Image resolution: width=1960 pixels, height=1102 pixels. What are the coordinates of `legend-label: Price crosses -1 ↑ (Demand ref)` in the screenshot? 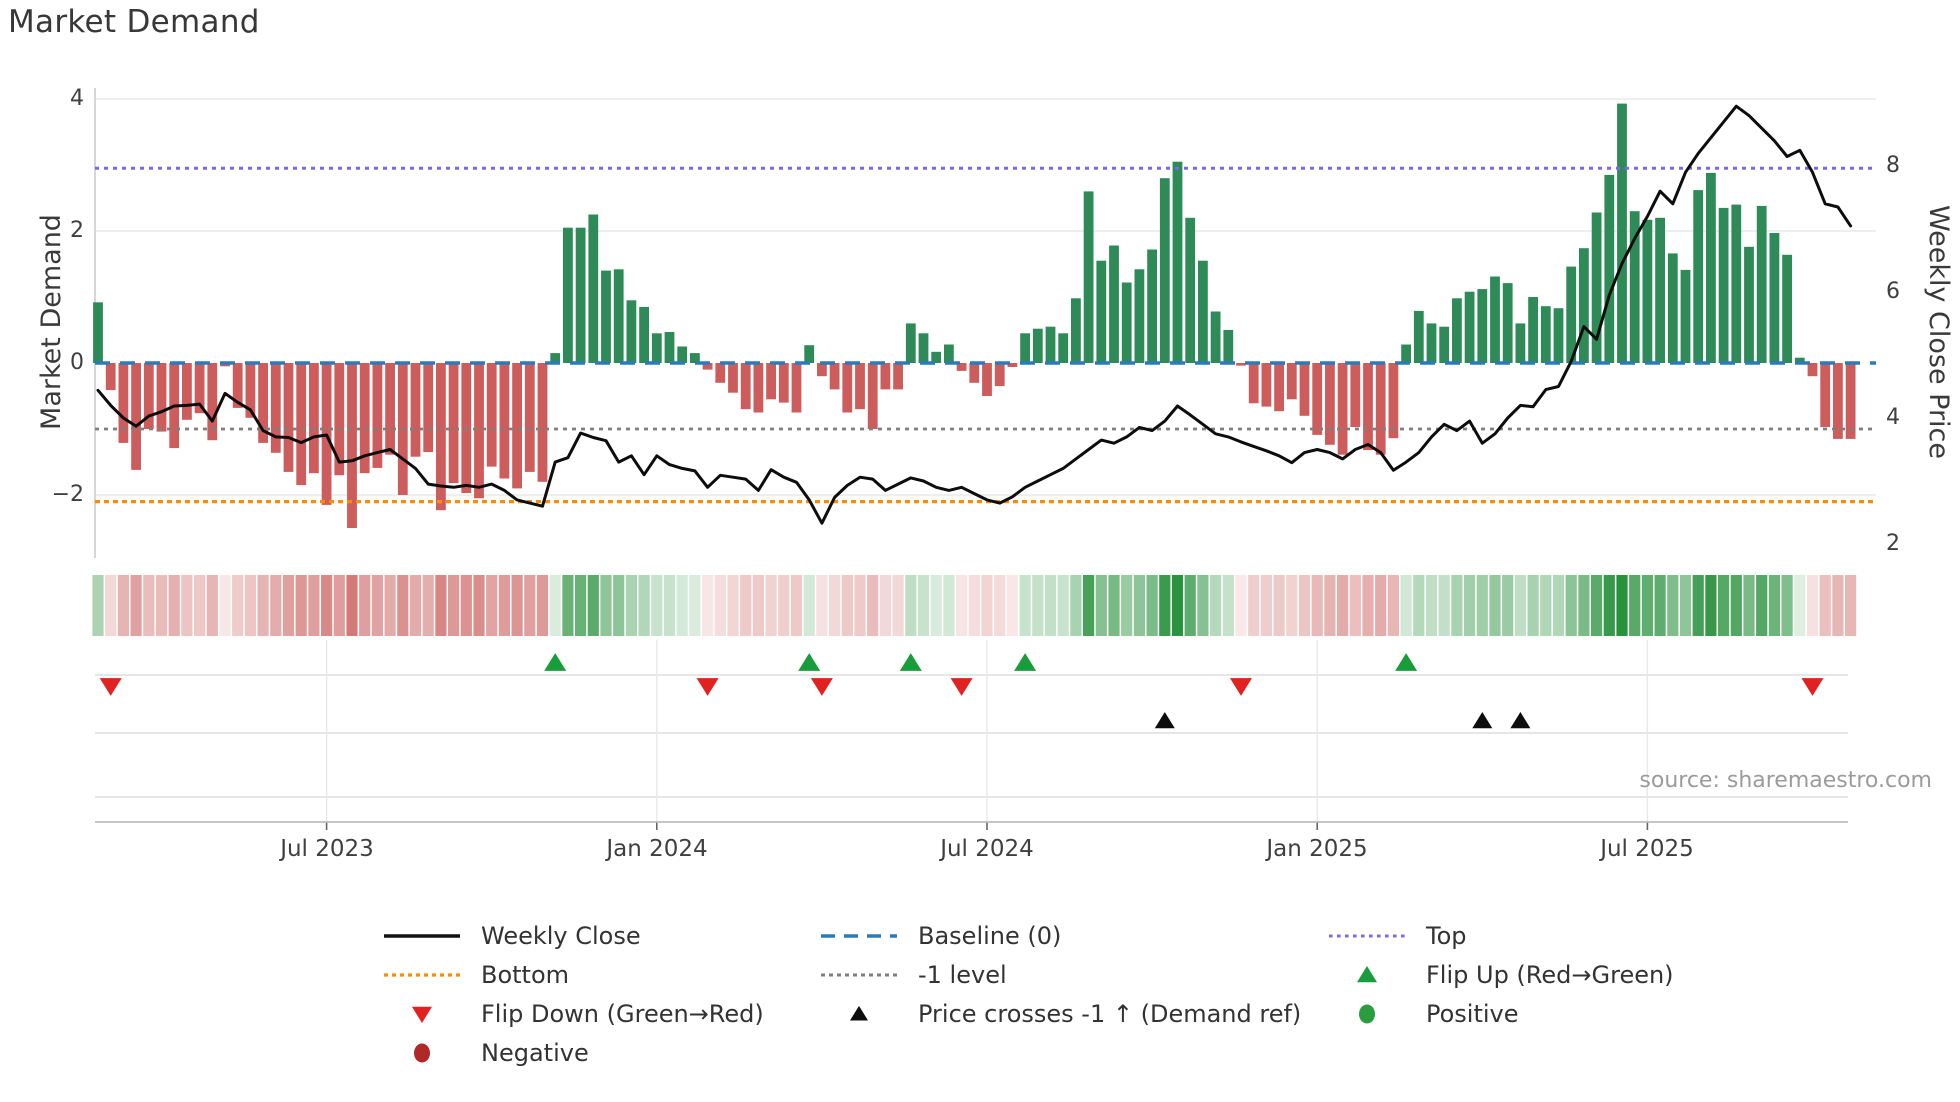 It's located at (1110, 1014).